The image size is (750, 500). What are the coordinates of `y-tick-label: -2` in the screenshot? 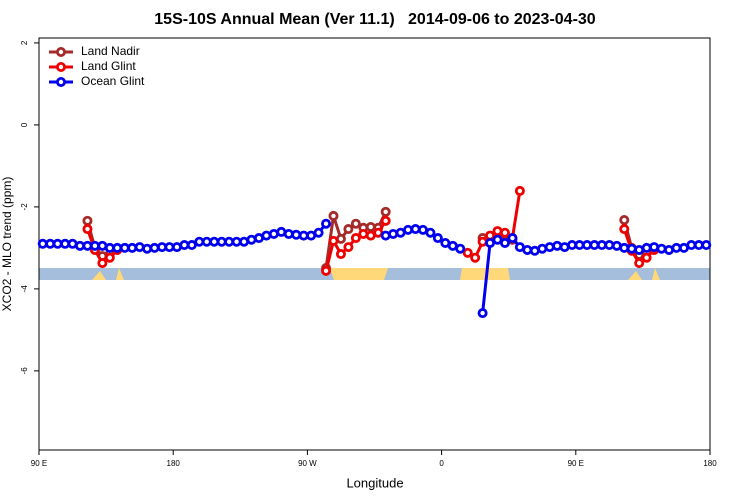 It's located at (24, 207).